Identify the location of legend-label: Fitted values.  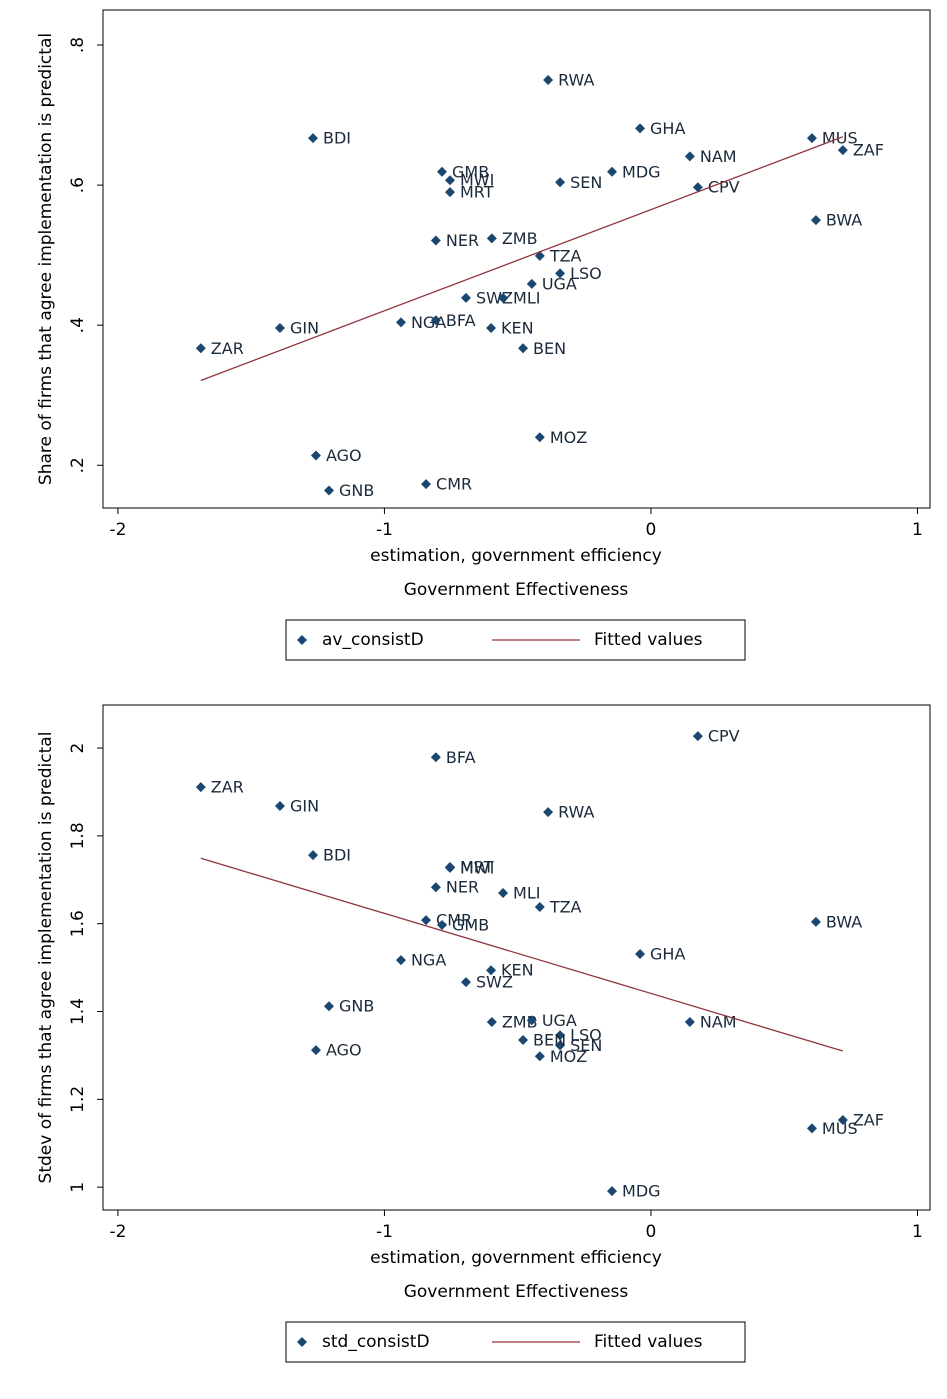
(648, 640).